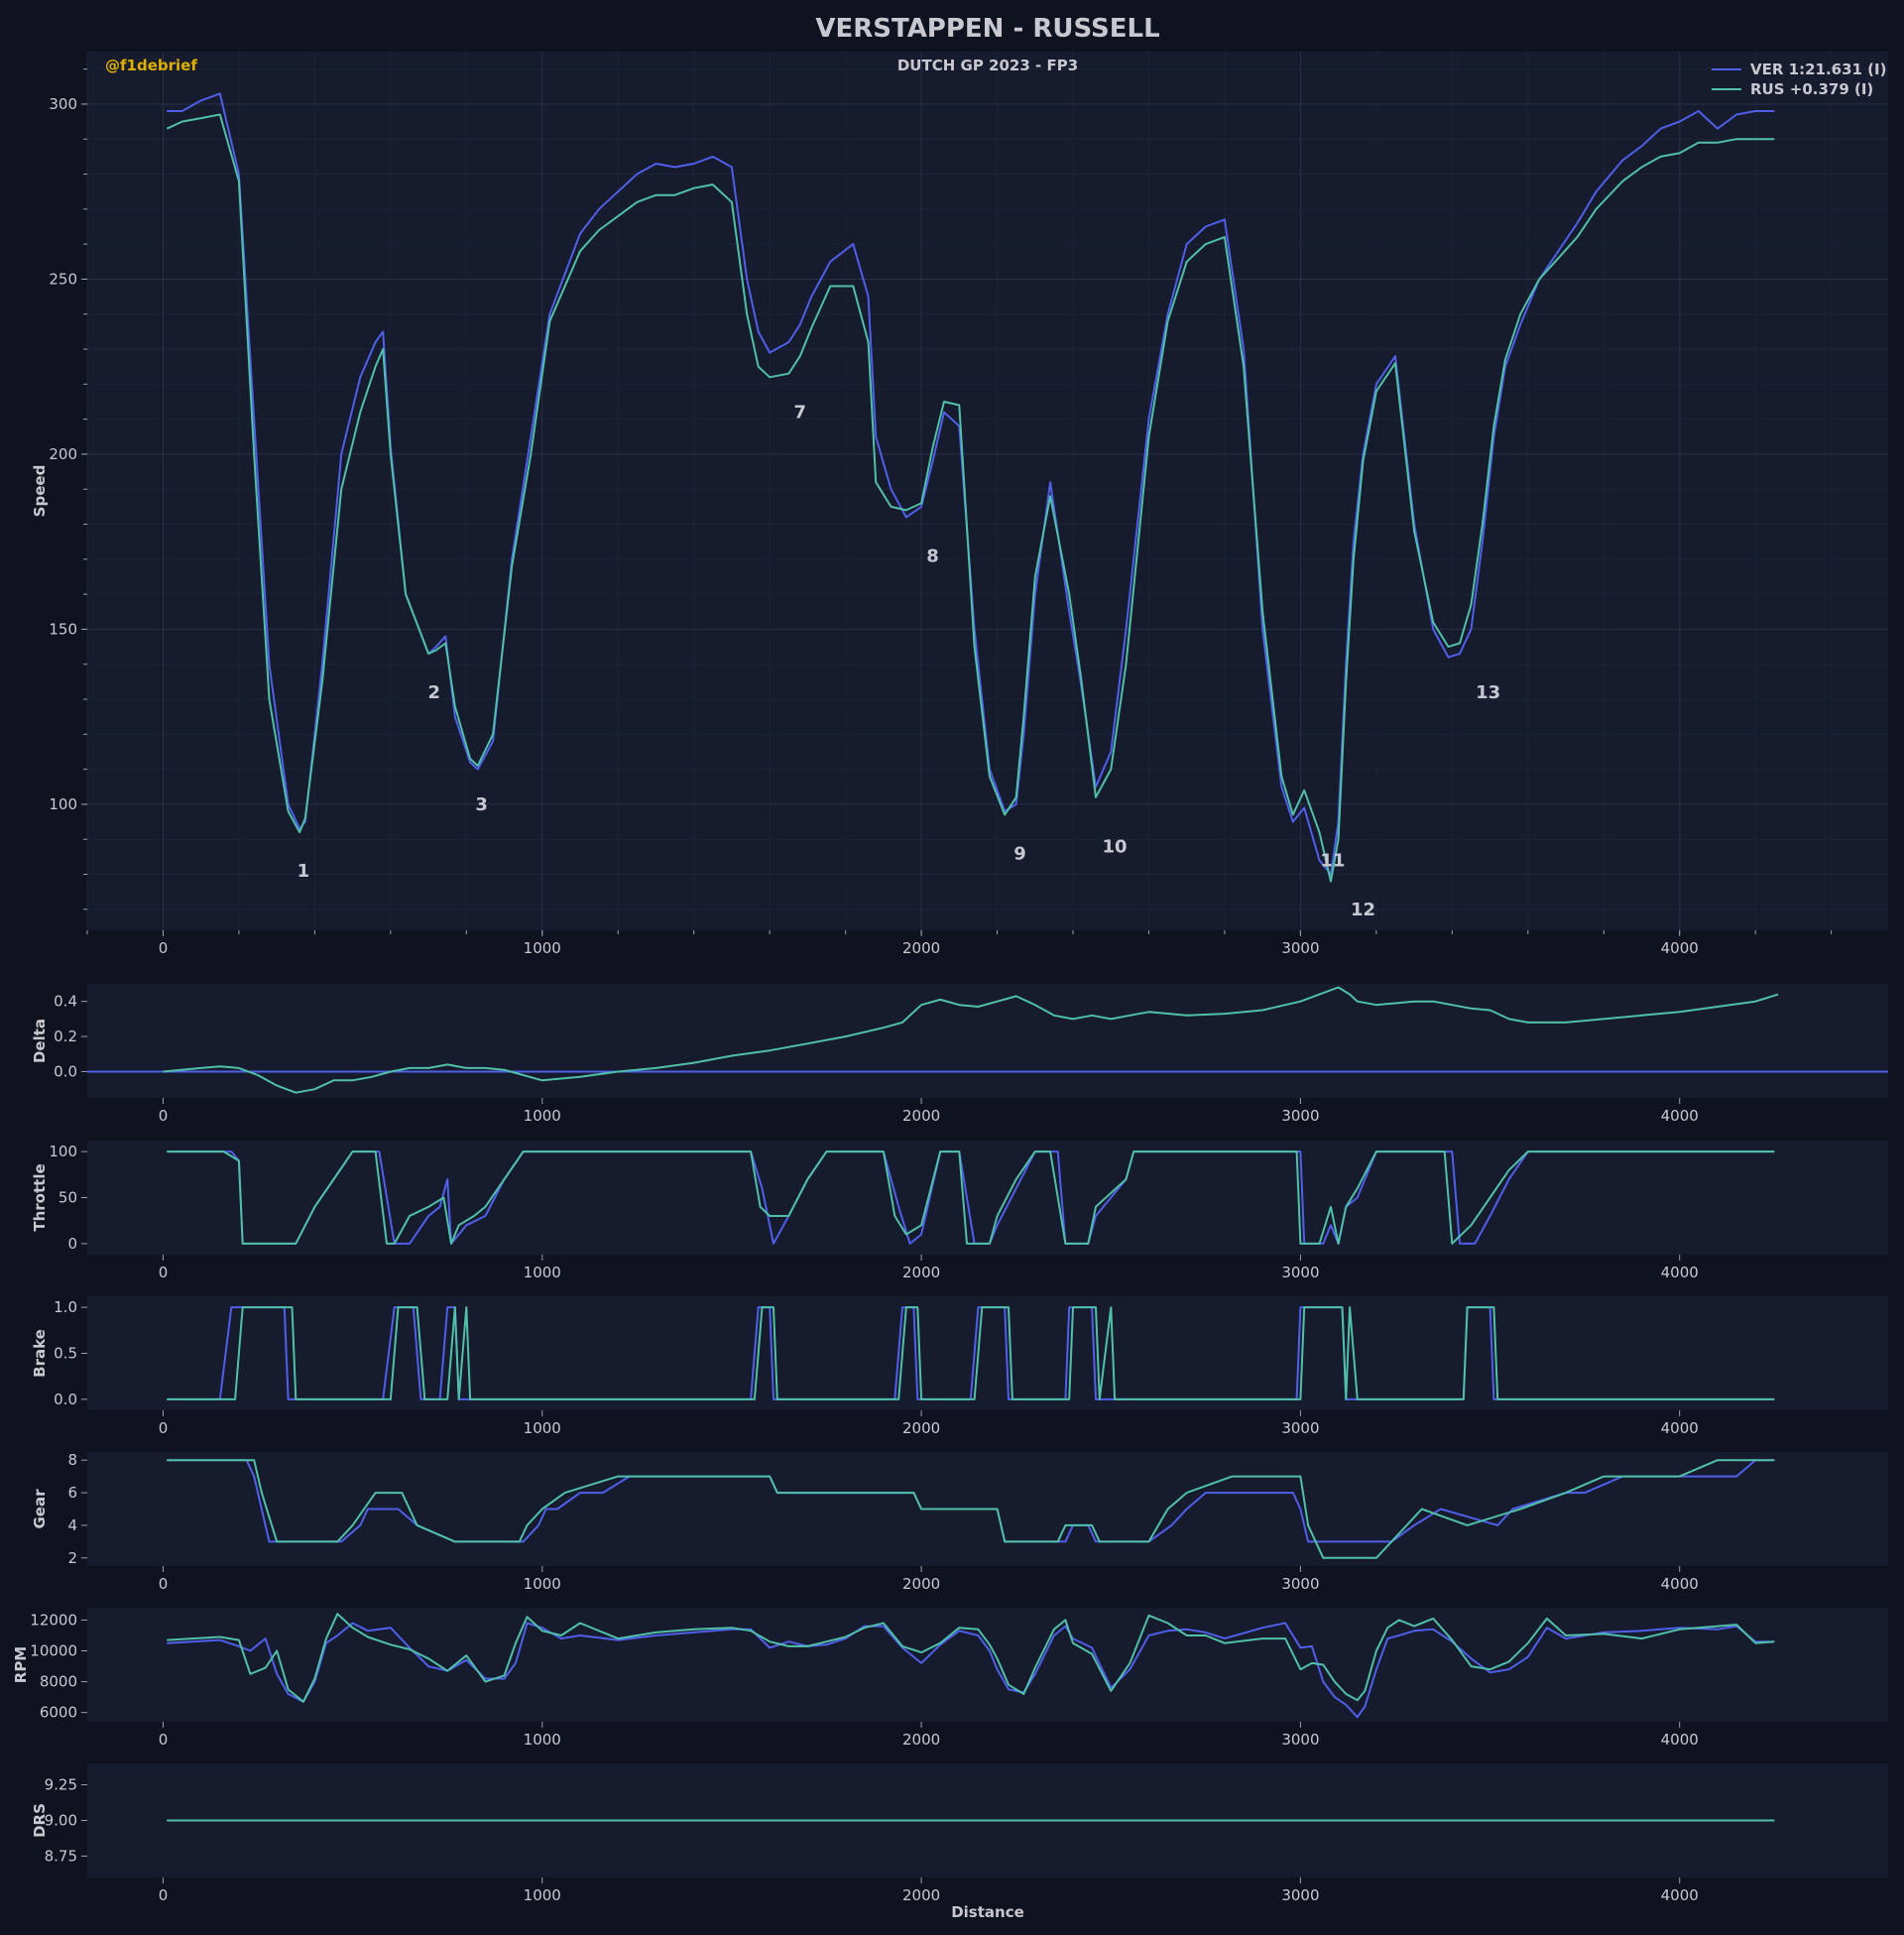  Describe the element at coordinates (72, 1460) in the screenshot. I see `y-tick-label: 8` at that location.